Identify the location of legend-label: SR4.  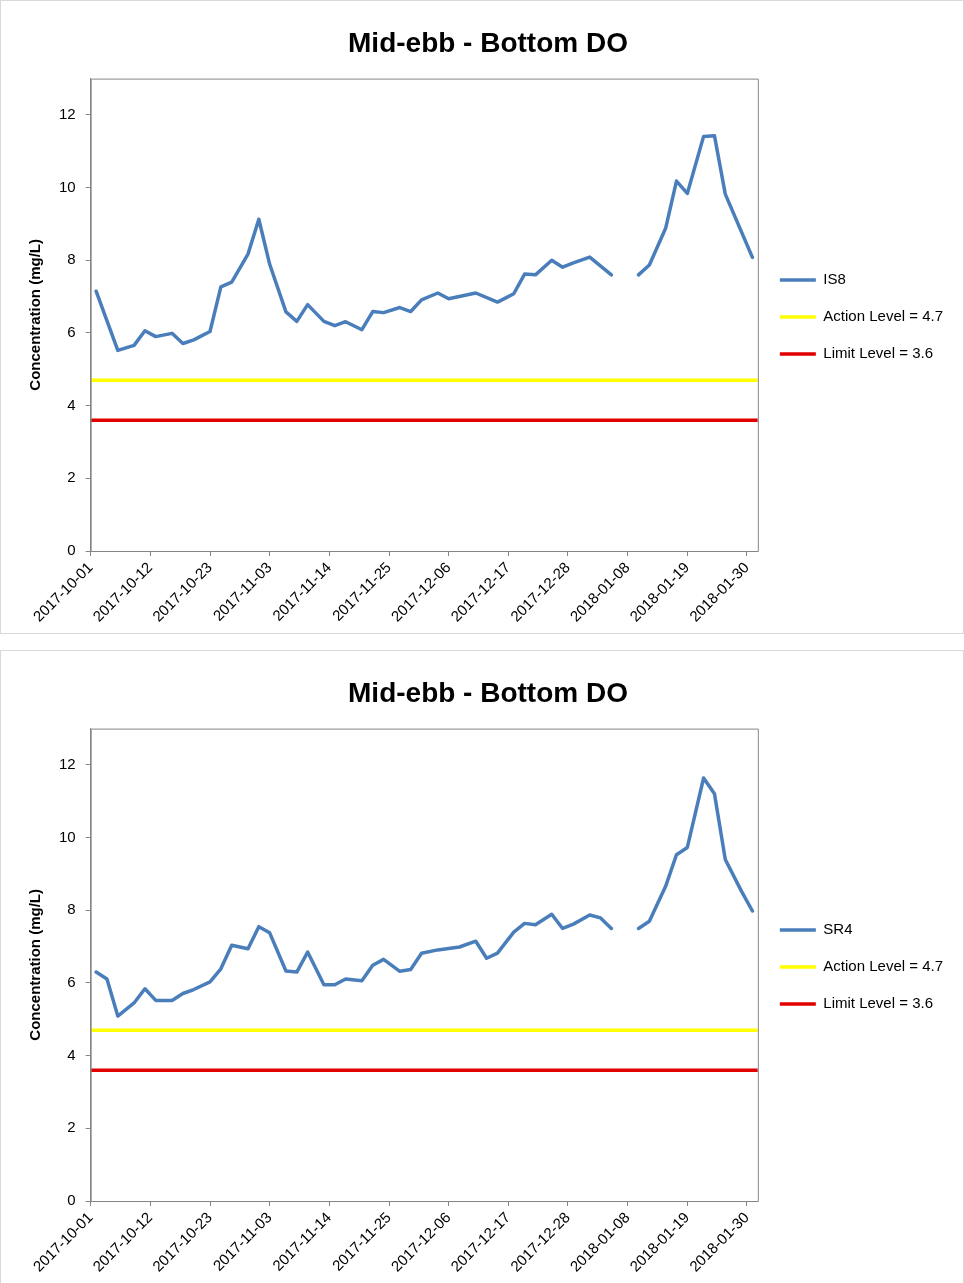
(838, 929).